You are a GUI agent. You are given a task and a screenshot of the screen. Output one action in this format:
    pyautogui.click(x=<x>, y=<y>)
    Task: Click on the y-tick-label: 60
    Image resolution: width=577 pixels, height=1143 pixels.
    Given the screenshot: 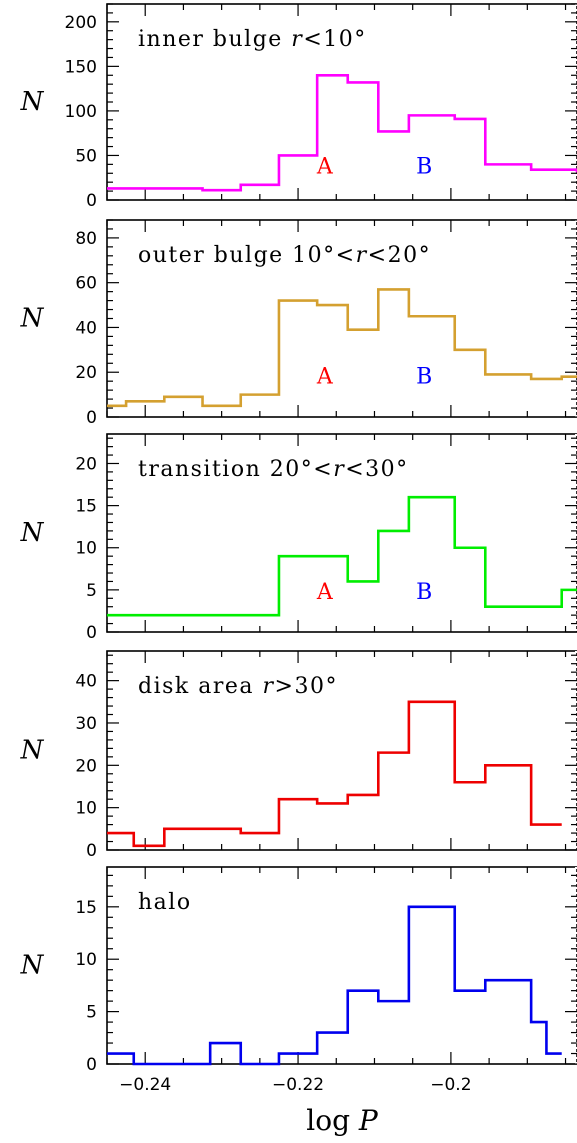 What is the action you would take?
    pyautogui.click(x=86, y=284)
    